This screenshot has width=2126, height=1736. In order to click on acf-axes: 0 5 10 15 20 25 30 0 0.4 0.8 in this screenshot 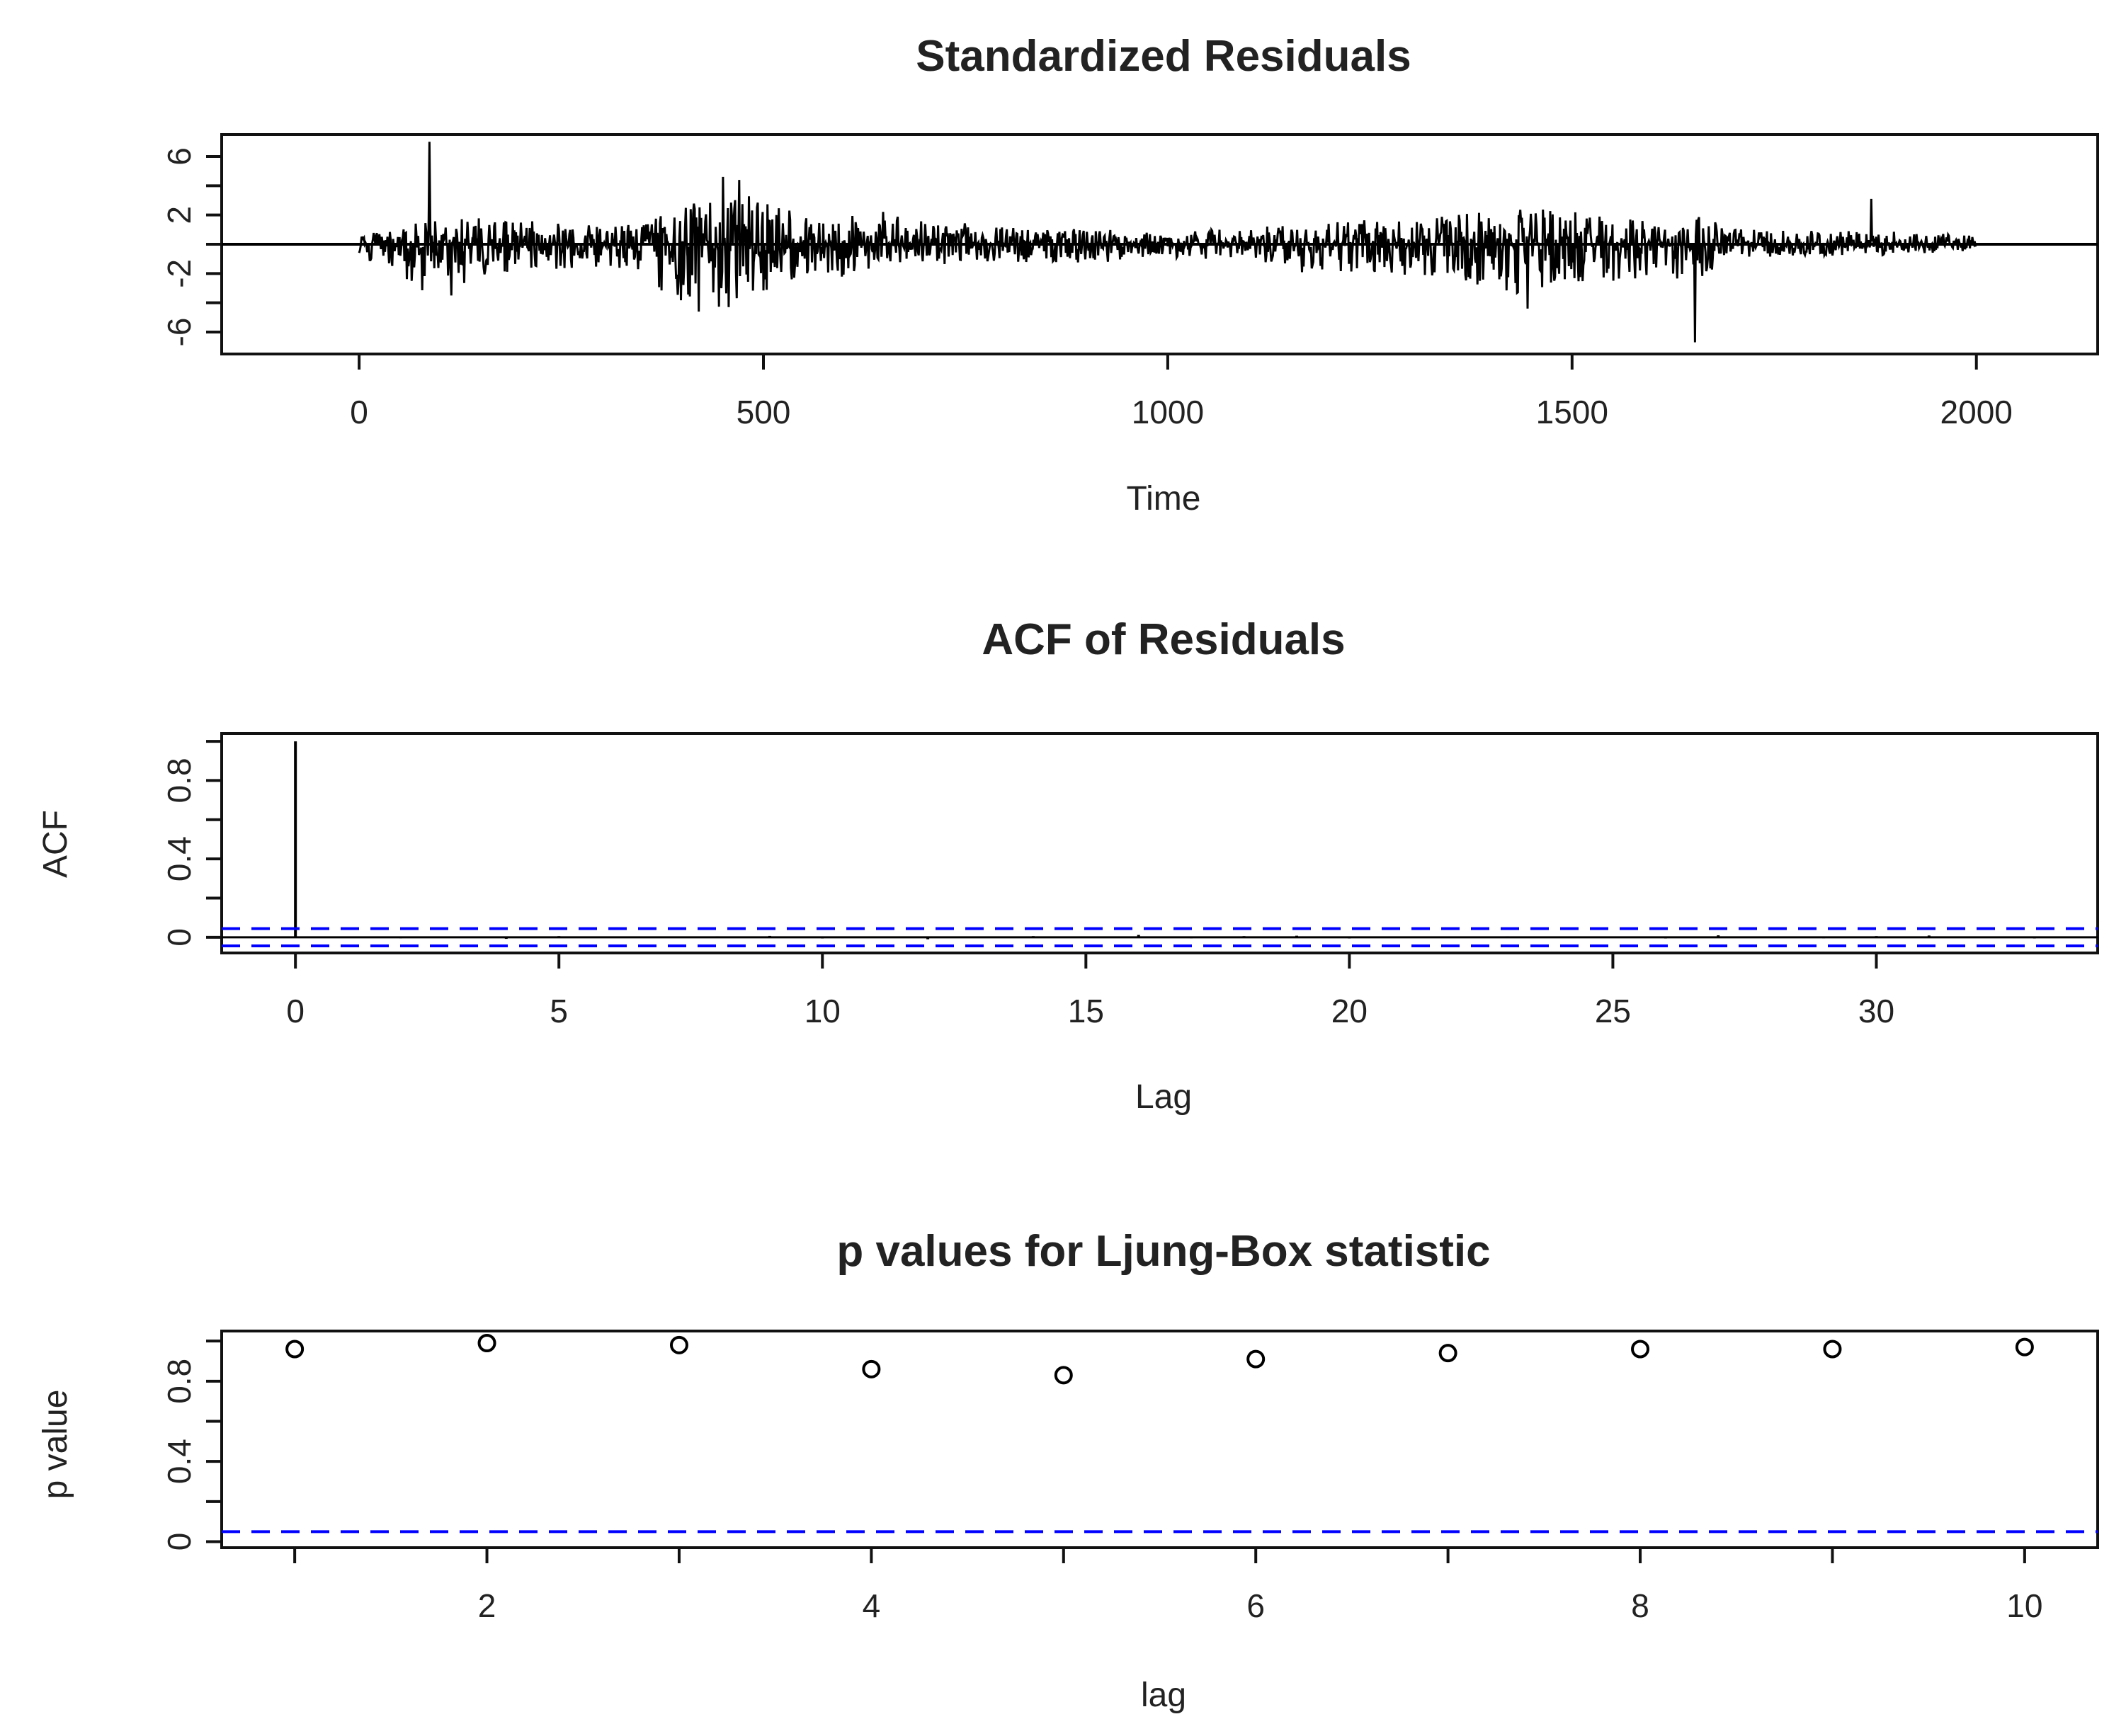, I will do `click(1027, 885)`.